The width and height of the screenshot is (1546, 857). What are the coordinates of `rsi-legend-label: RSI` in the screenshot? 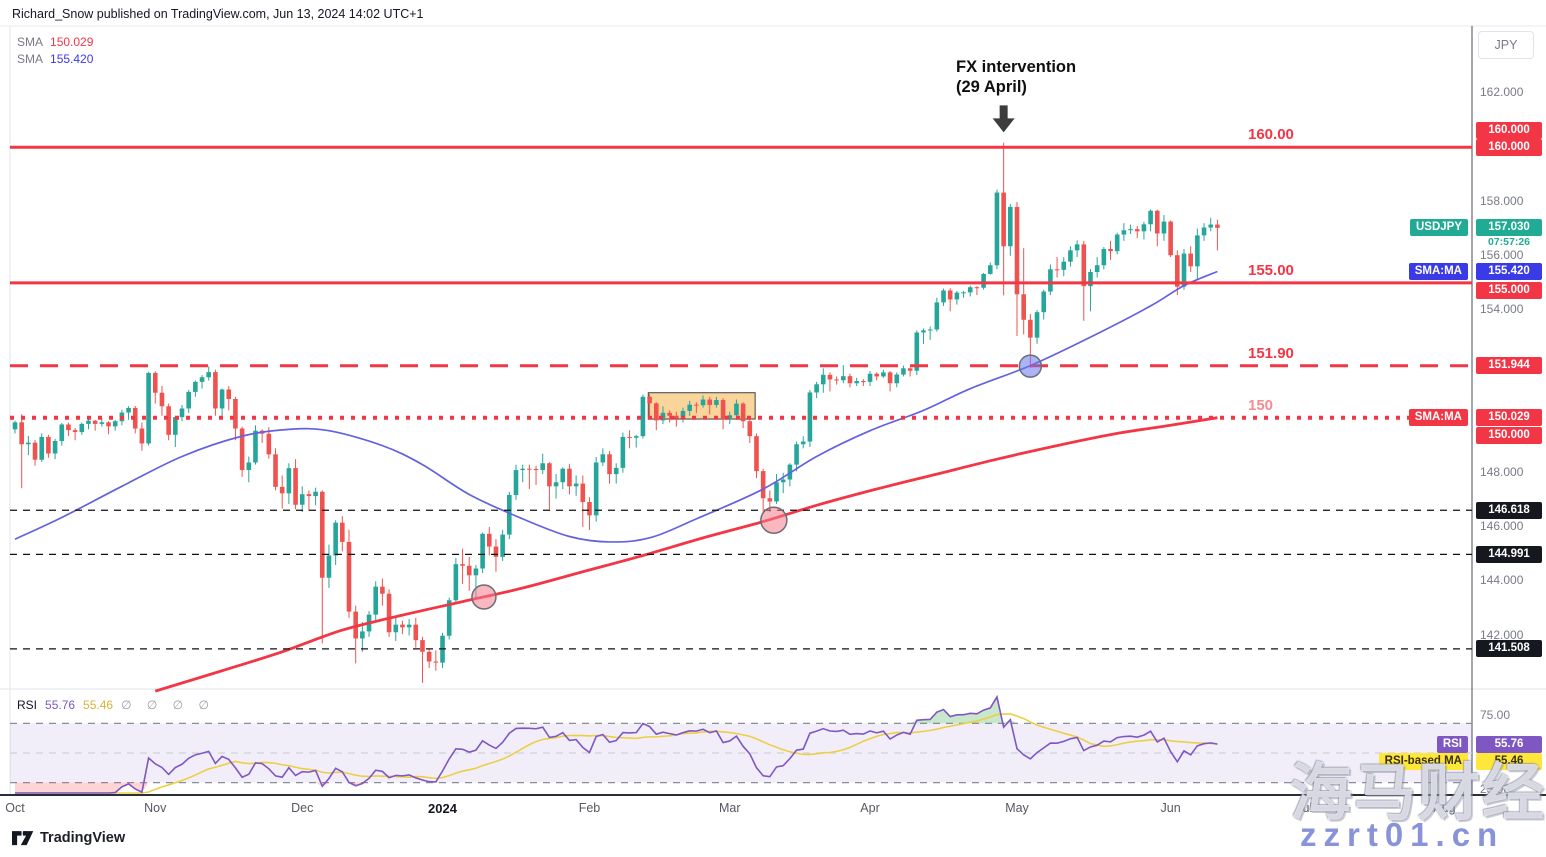 It's located at (27, 705).